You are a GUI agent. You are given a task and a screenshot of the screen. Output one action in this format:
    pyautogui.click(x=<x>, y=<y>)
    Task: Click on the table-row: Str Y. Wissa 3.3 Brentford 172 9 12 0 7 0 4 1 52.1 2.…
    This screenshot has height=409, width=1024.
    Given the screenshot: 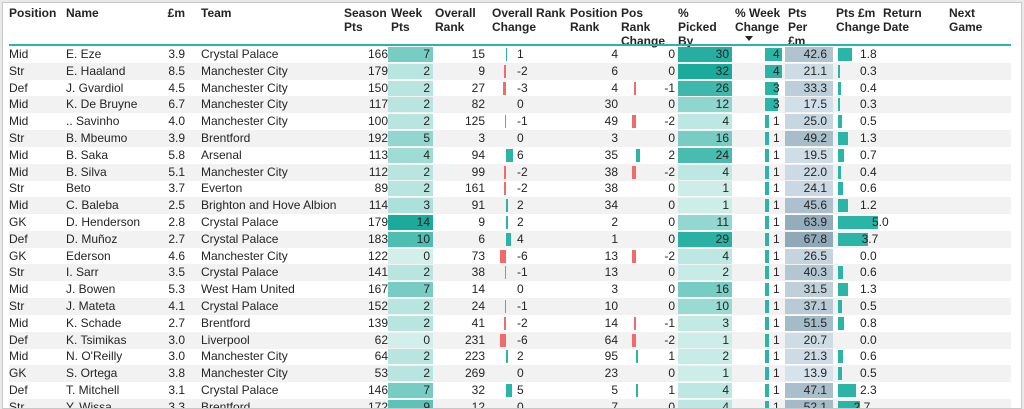 What is the action you would take?
    pyautogui.click(x=510, y=403)
    